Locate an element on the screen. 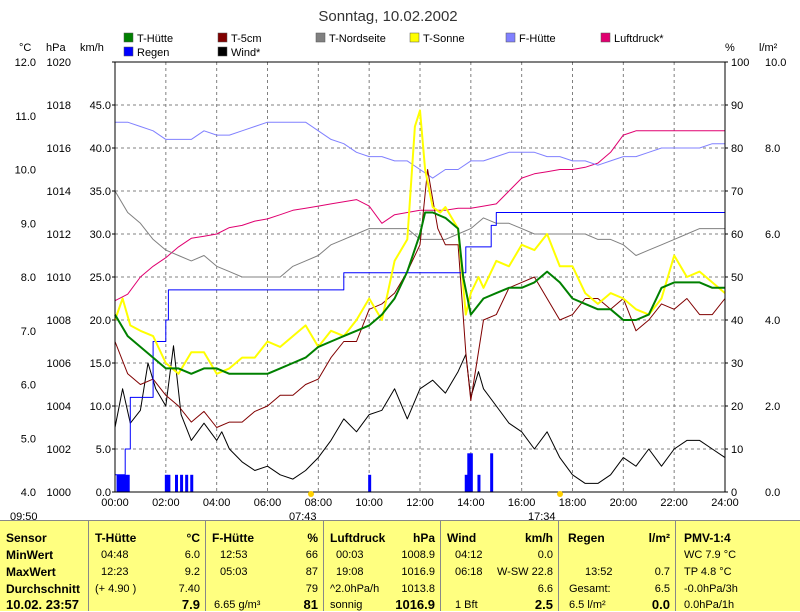 This screenshot has width=800, height=612. x-tick-label: 14:00 is located at coordinates (471, 503).